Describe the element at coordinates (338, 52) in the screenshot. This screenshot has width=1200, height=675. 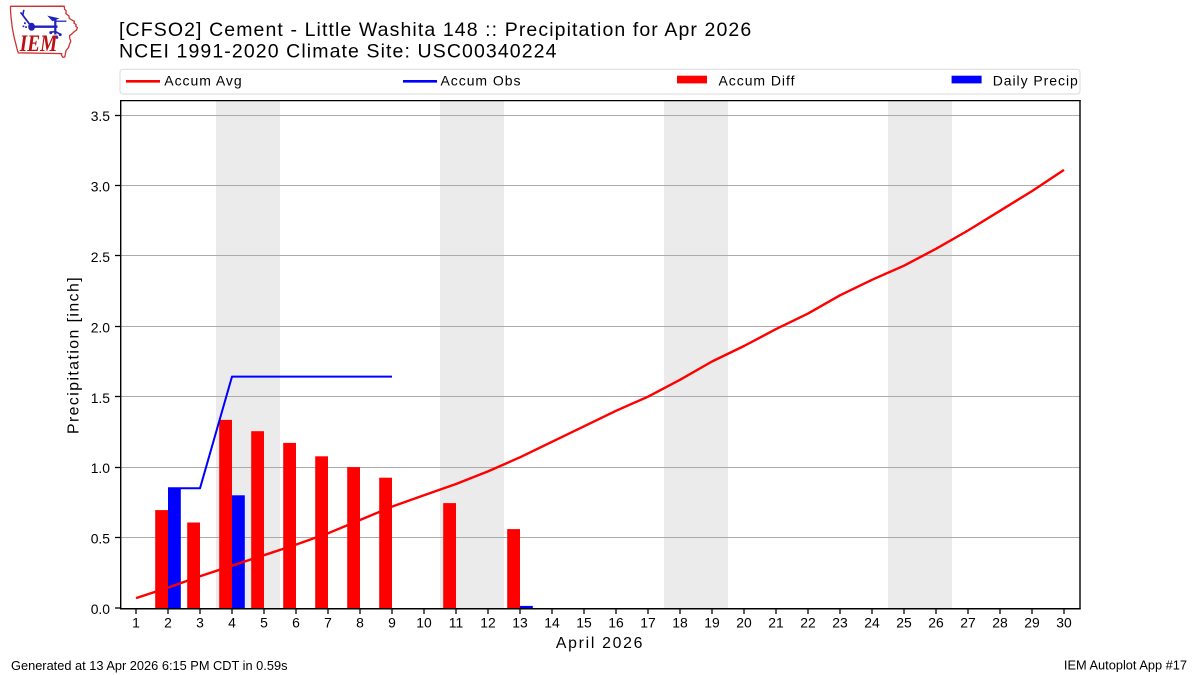
I see `svg-text:NCEI 1991-2020 Climate Site: U: NCEI 1991-2020 Climate Site: USC00340224` at that location.